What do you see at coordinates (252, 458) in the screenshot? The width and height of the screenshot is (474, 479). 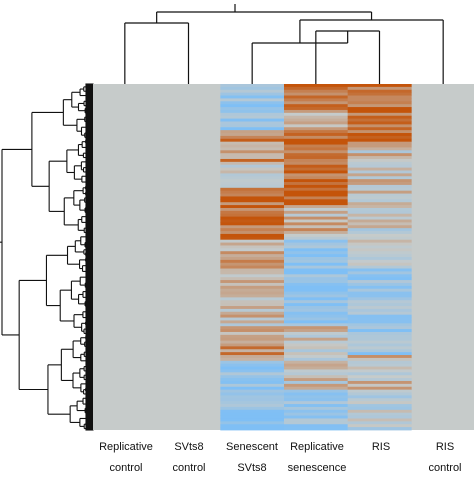 I see `column-label-senescent-svts8: Senescent SVts8` at bounding box center [252, 458].